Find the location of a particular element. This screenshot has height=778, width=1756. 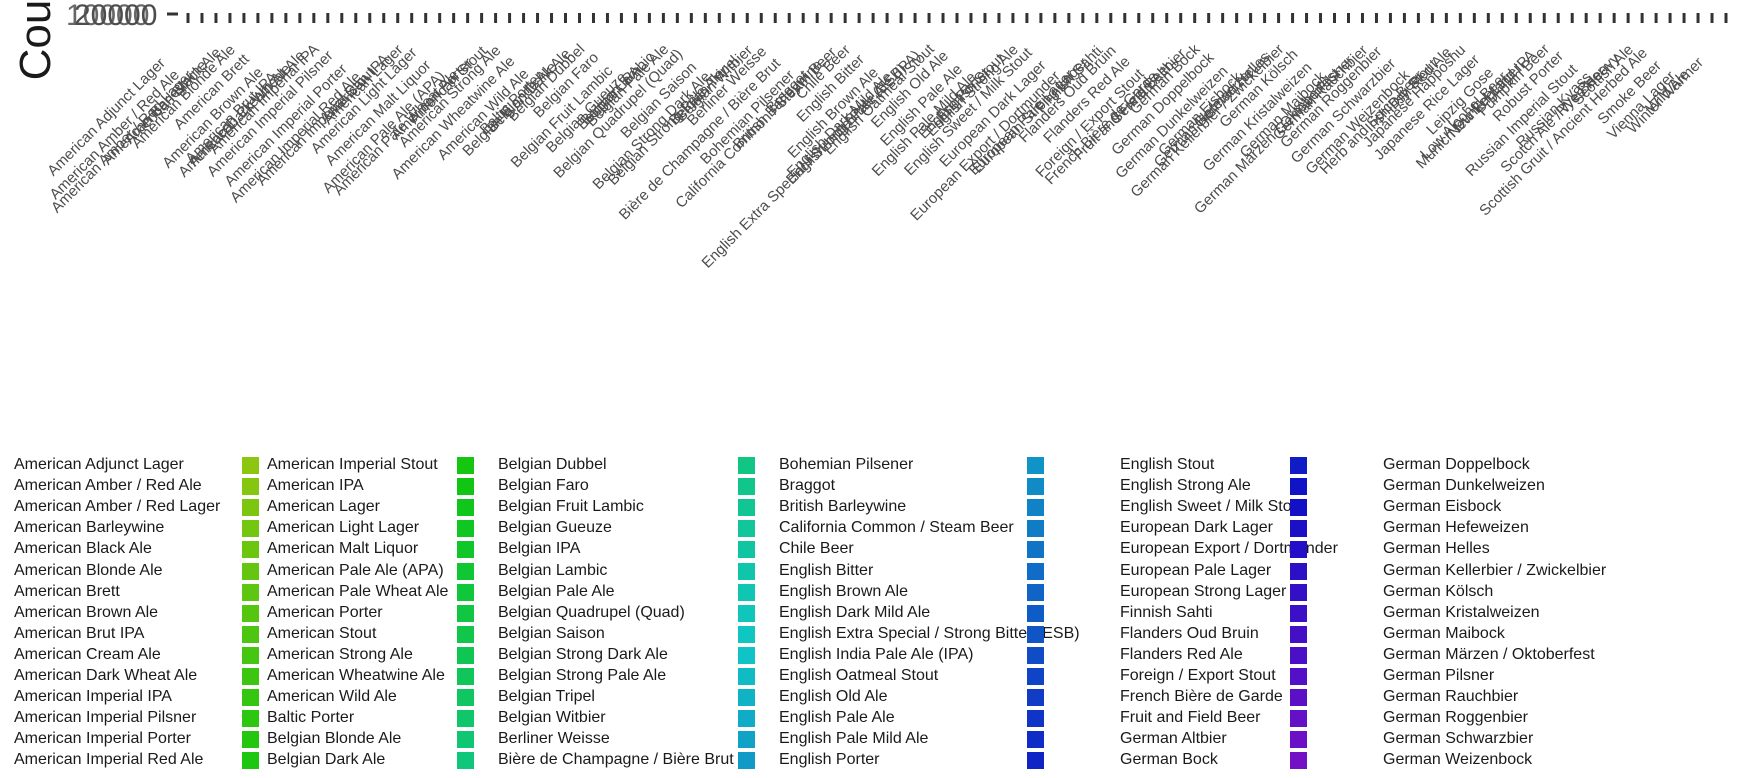

legend-label: Belgian Witbier is located at coordinates (552, 718).